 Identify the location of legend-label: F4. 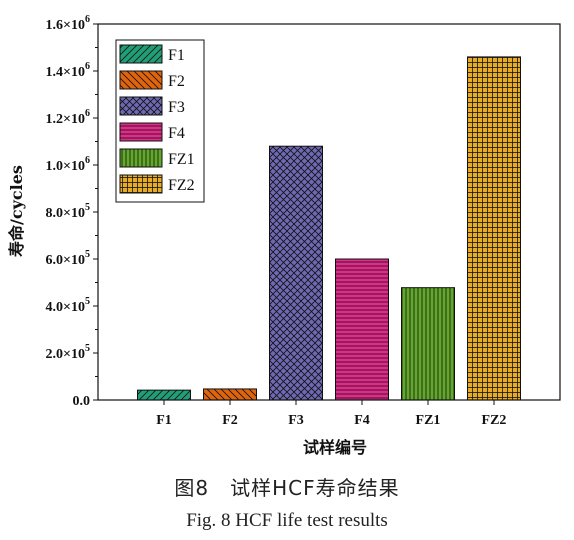
(176, 133).